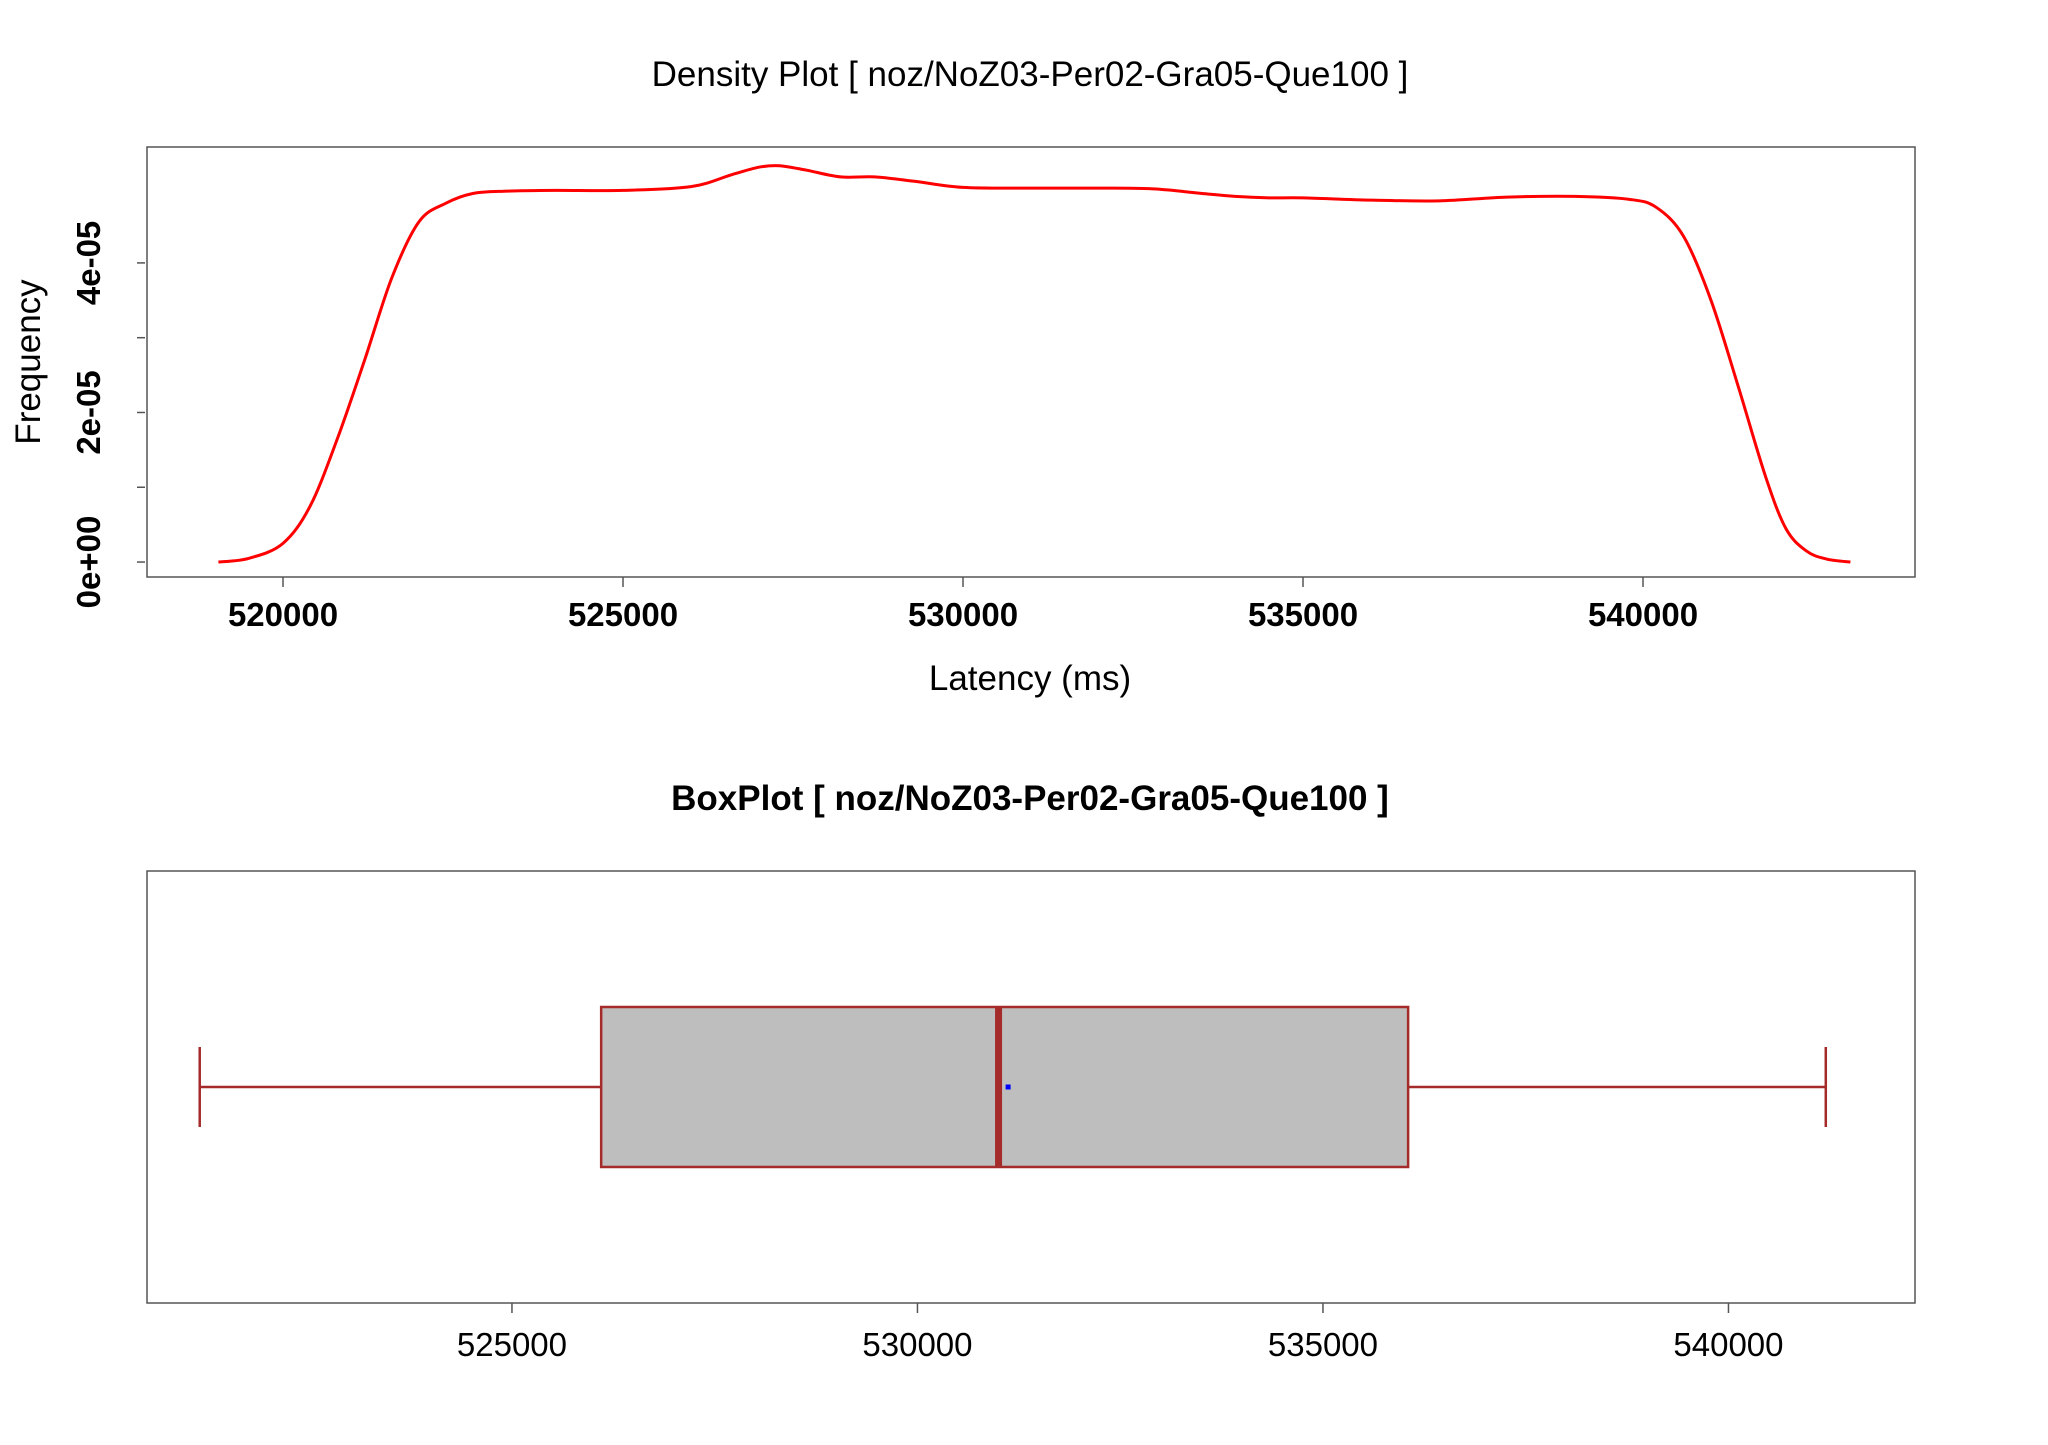  I want to click on density-x-axis: 520000 525000 530000 535000 540000, so click(963, 605).